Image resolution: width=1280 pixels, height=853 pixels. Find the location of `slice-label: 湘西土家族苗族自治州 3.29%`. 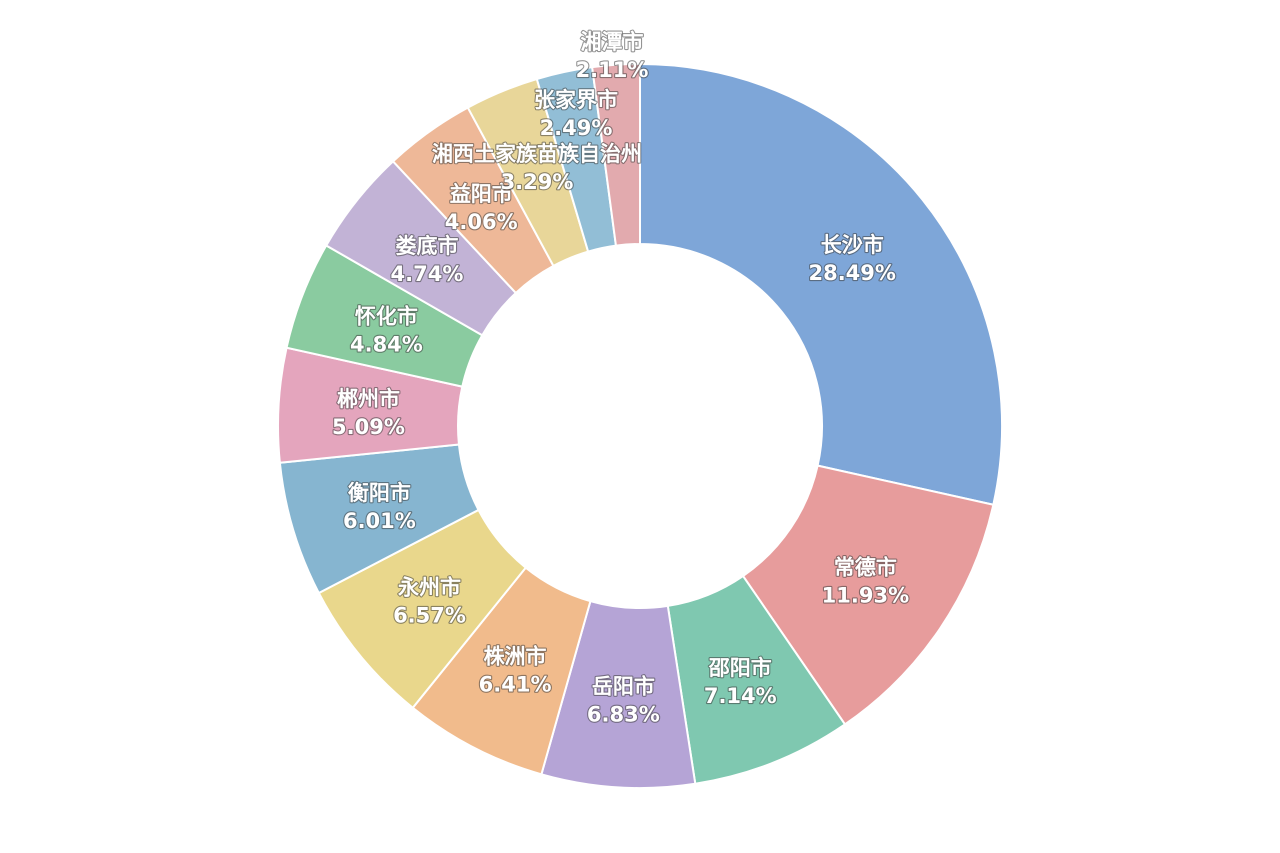

slice-label: 湘西土家族苗族自治州 3.29% is located at coordinates (537, 168).